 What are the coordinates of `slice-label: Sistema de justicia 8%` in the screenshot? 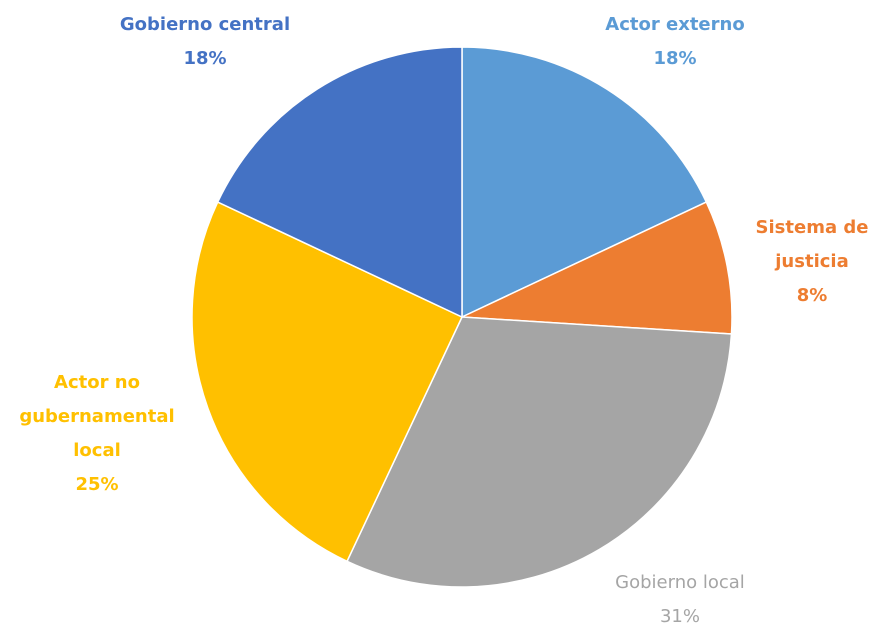 It's located at (809, 262).